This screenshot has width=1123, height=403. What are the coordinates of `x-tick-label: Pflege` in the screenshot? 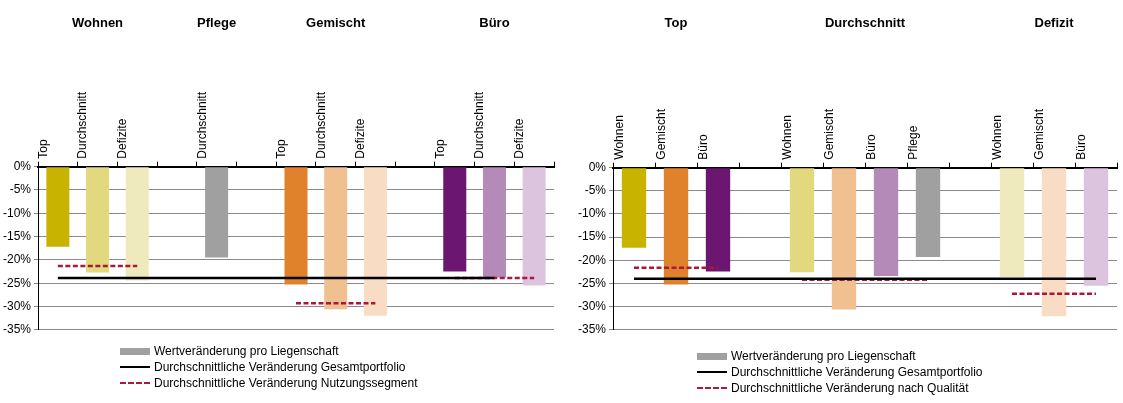 It's located at (912, 142).